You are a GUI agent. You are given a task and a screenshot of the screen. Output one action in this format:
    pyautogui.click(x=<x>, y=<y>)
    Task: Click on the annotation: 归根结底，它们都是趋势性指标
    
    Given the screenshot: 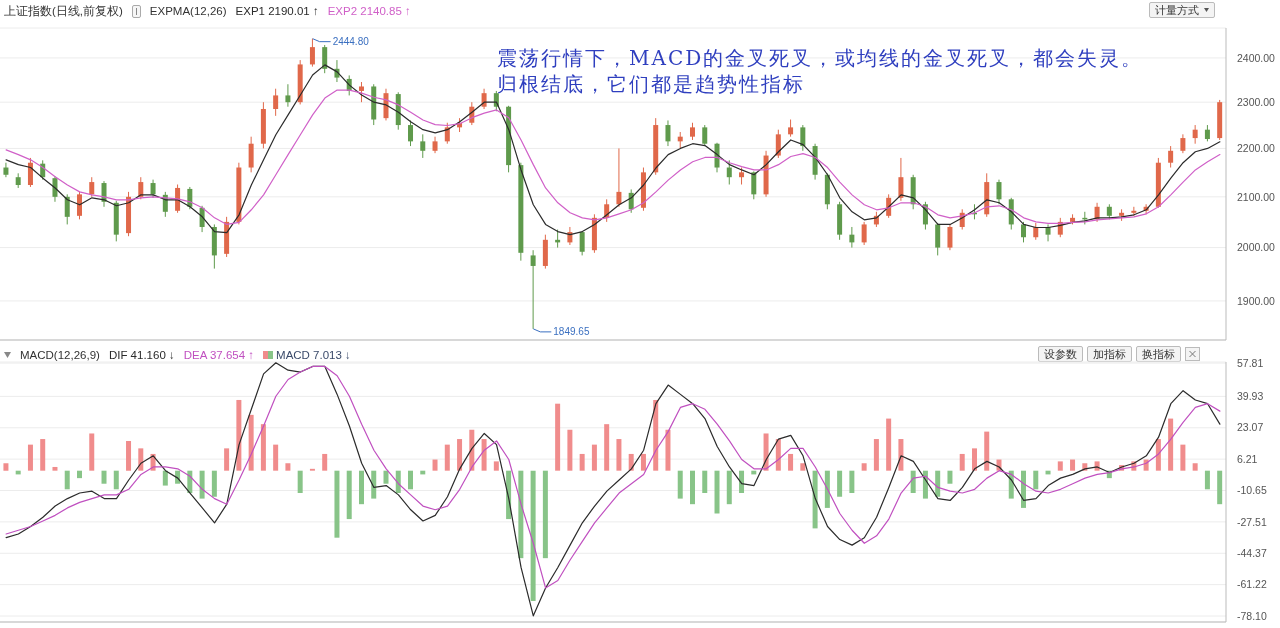 What is the action you would take?
    pyautogui.click(x=651, y=84)
    